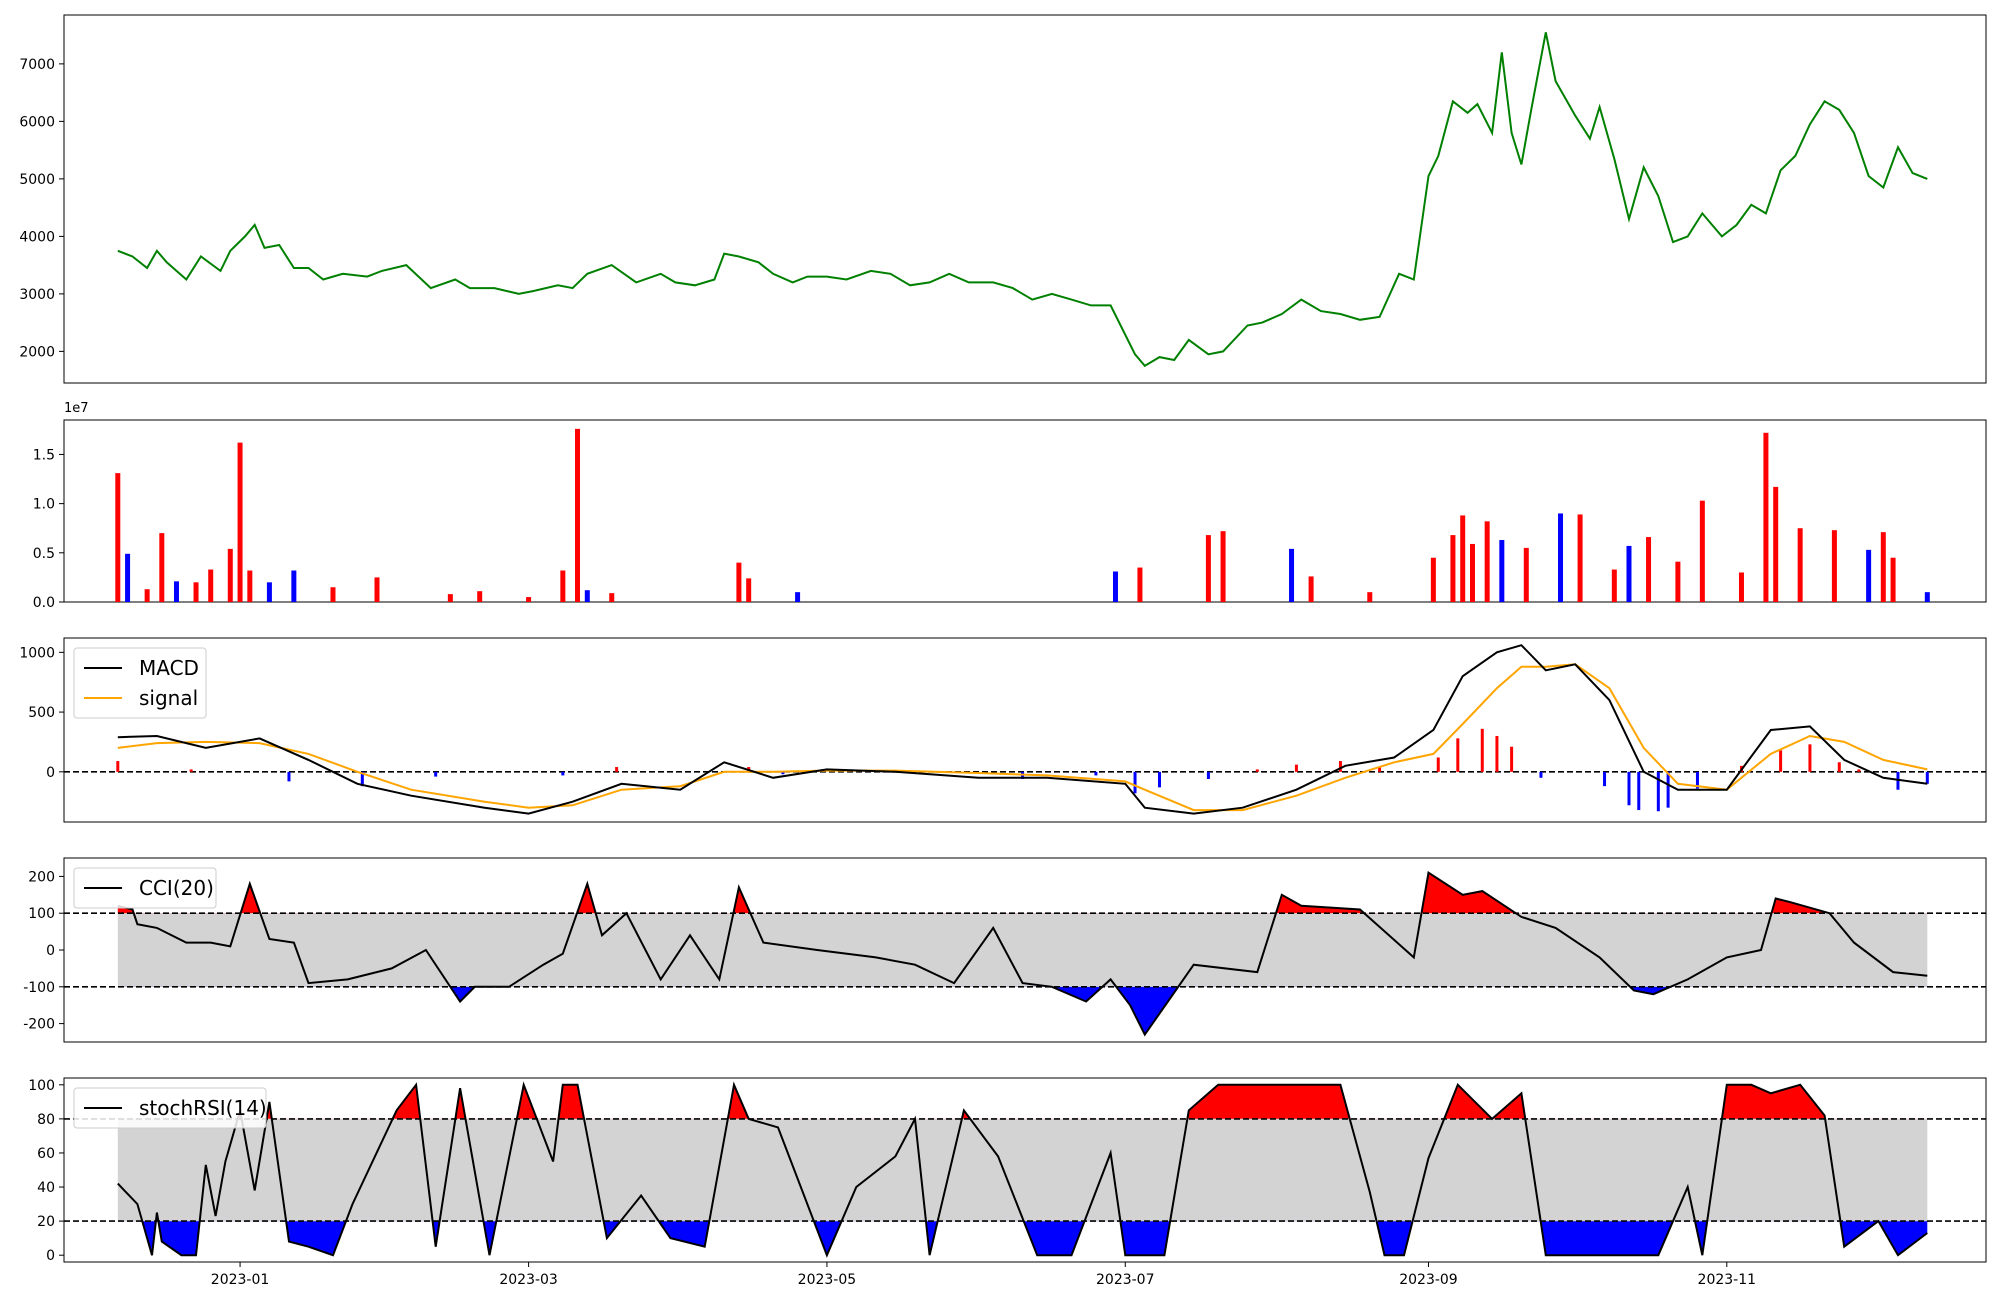  Describe the element at coordinates (1035, 1238) in the screenshot. I see `stochrsi-oversold-fill` at that location.